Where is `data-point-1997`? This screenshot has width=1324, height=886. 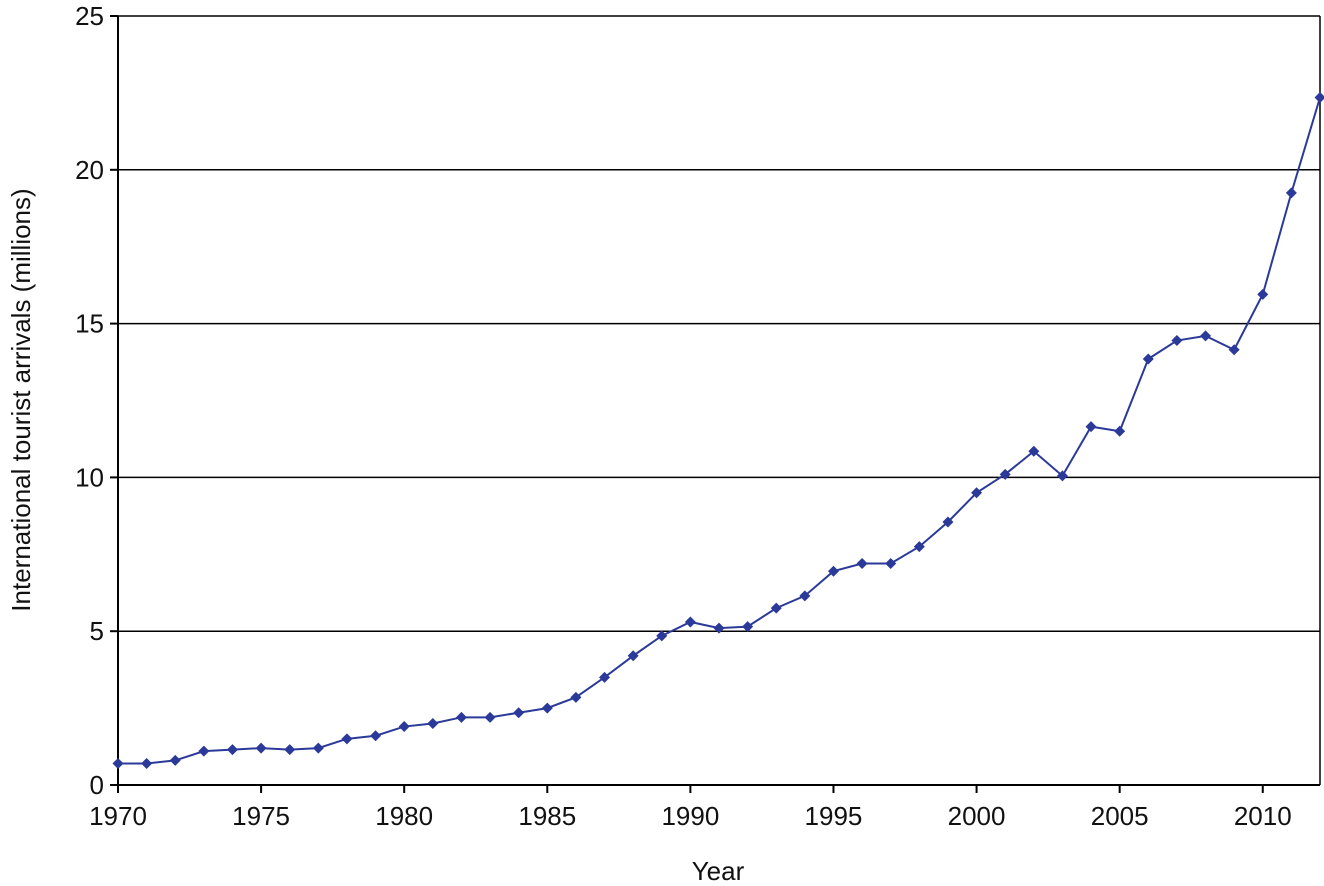 data-point-1997 is located at coordinates (891, 564).